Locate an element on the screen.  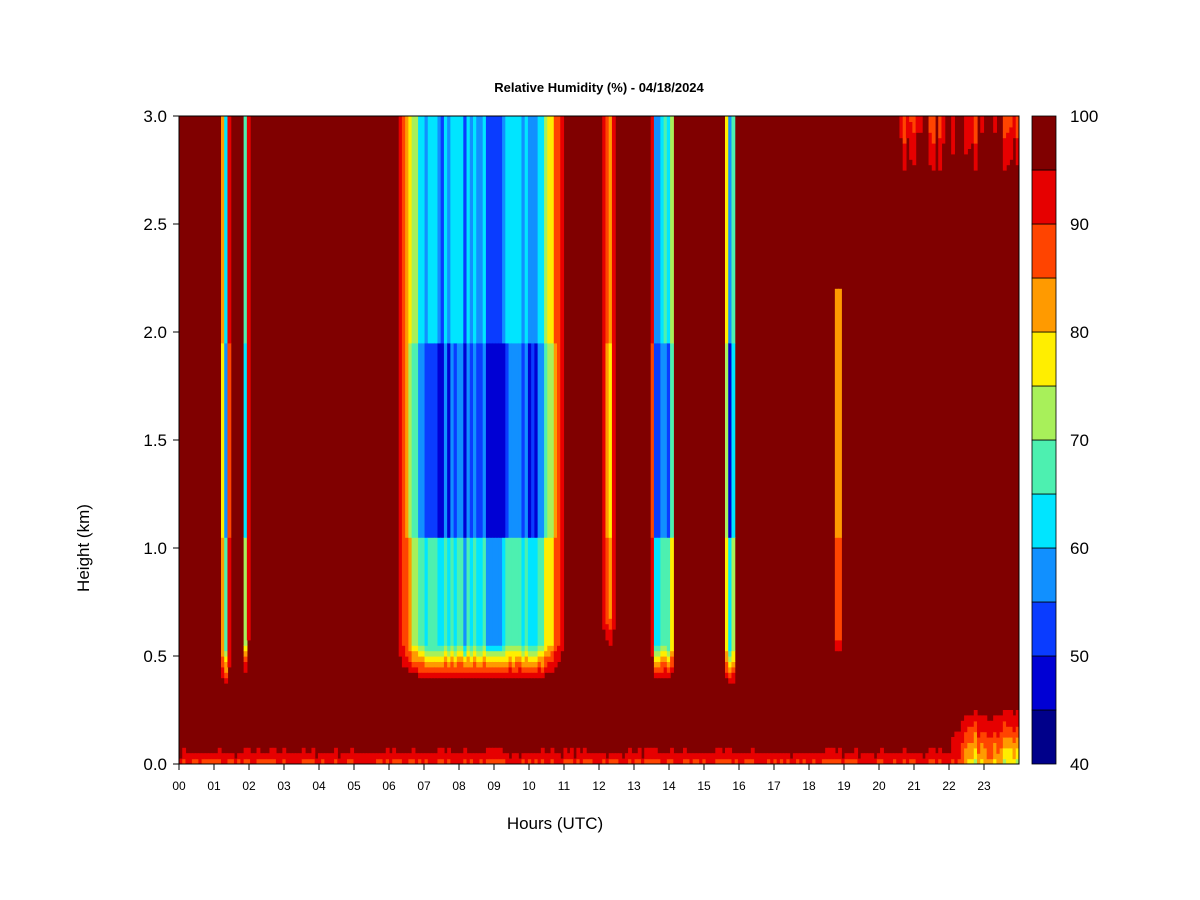
x-tick-label: 09 is located at coordinates (494, 786).